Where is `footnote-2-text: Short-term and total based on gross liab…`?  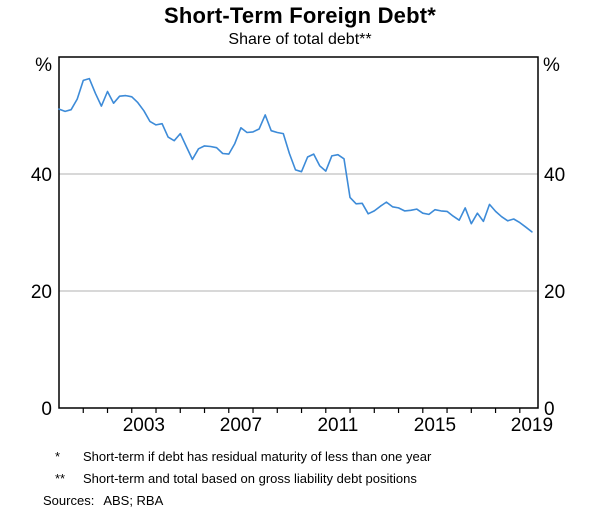 footnote-2-text: Short-term and total based on gross liab… is located at coordinates (250, 478).